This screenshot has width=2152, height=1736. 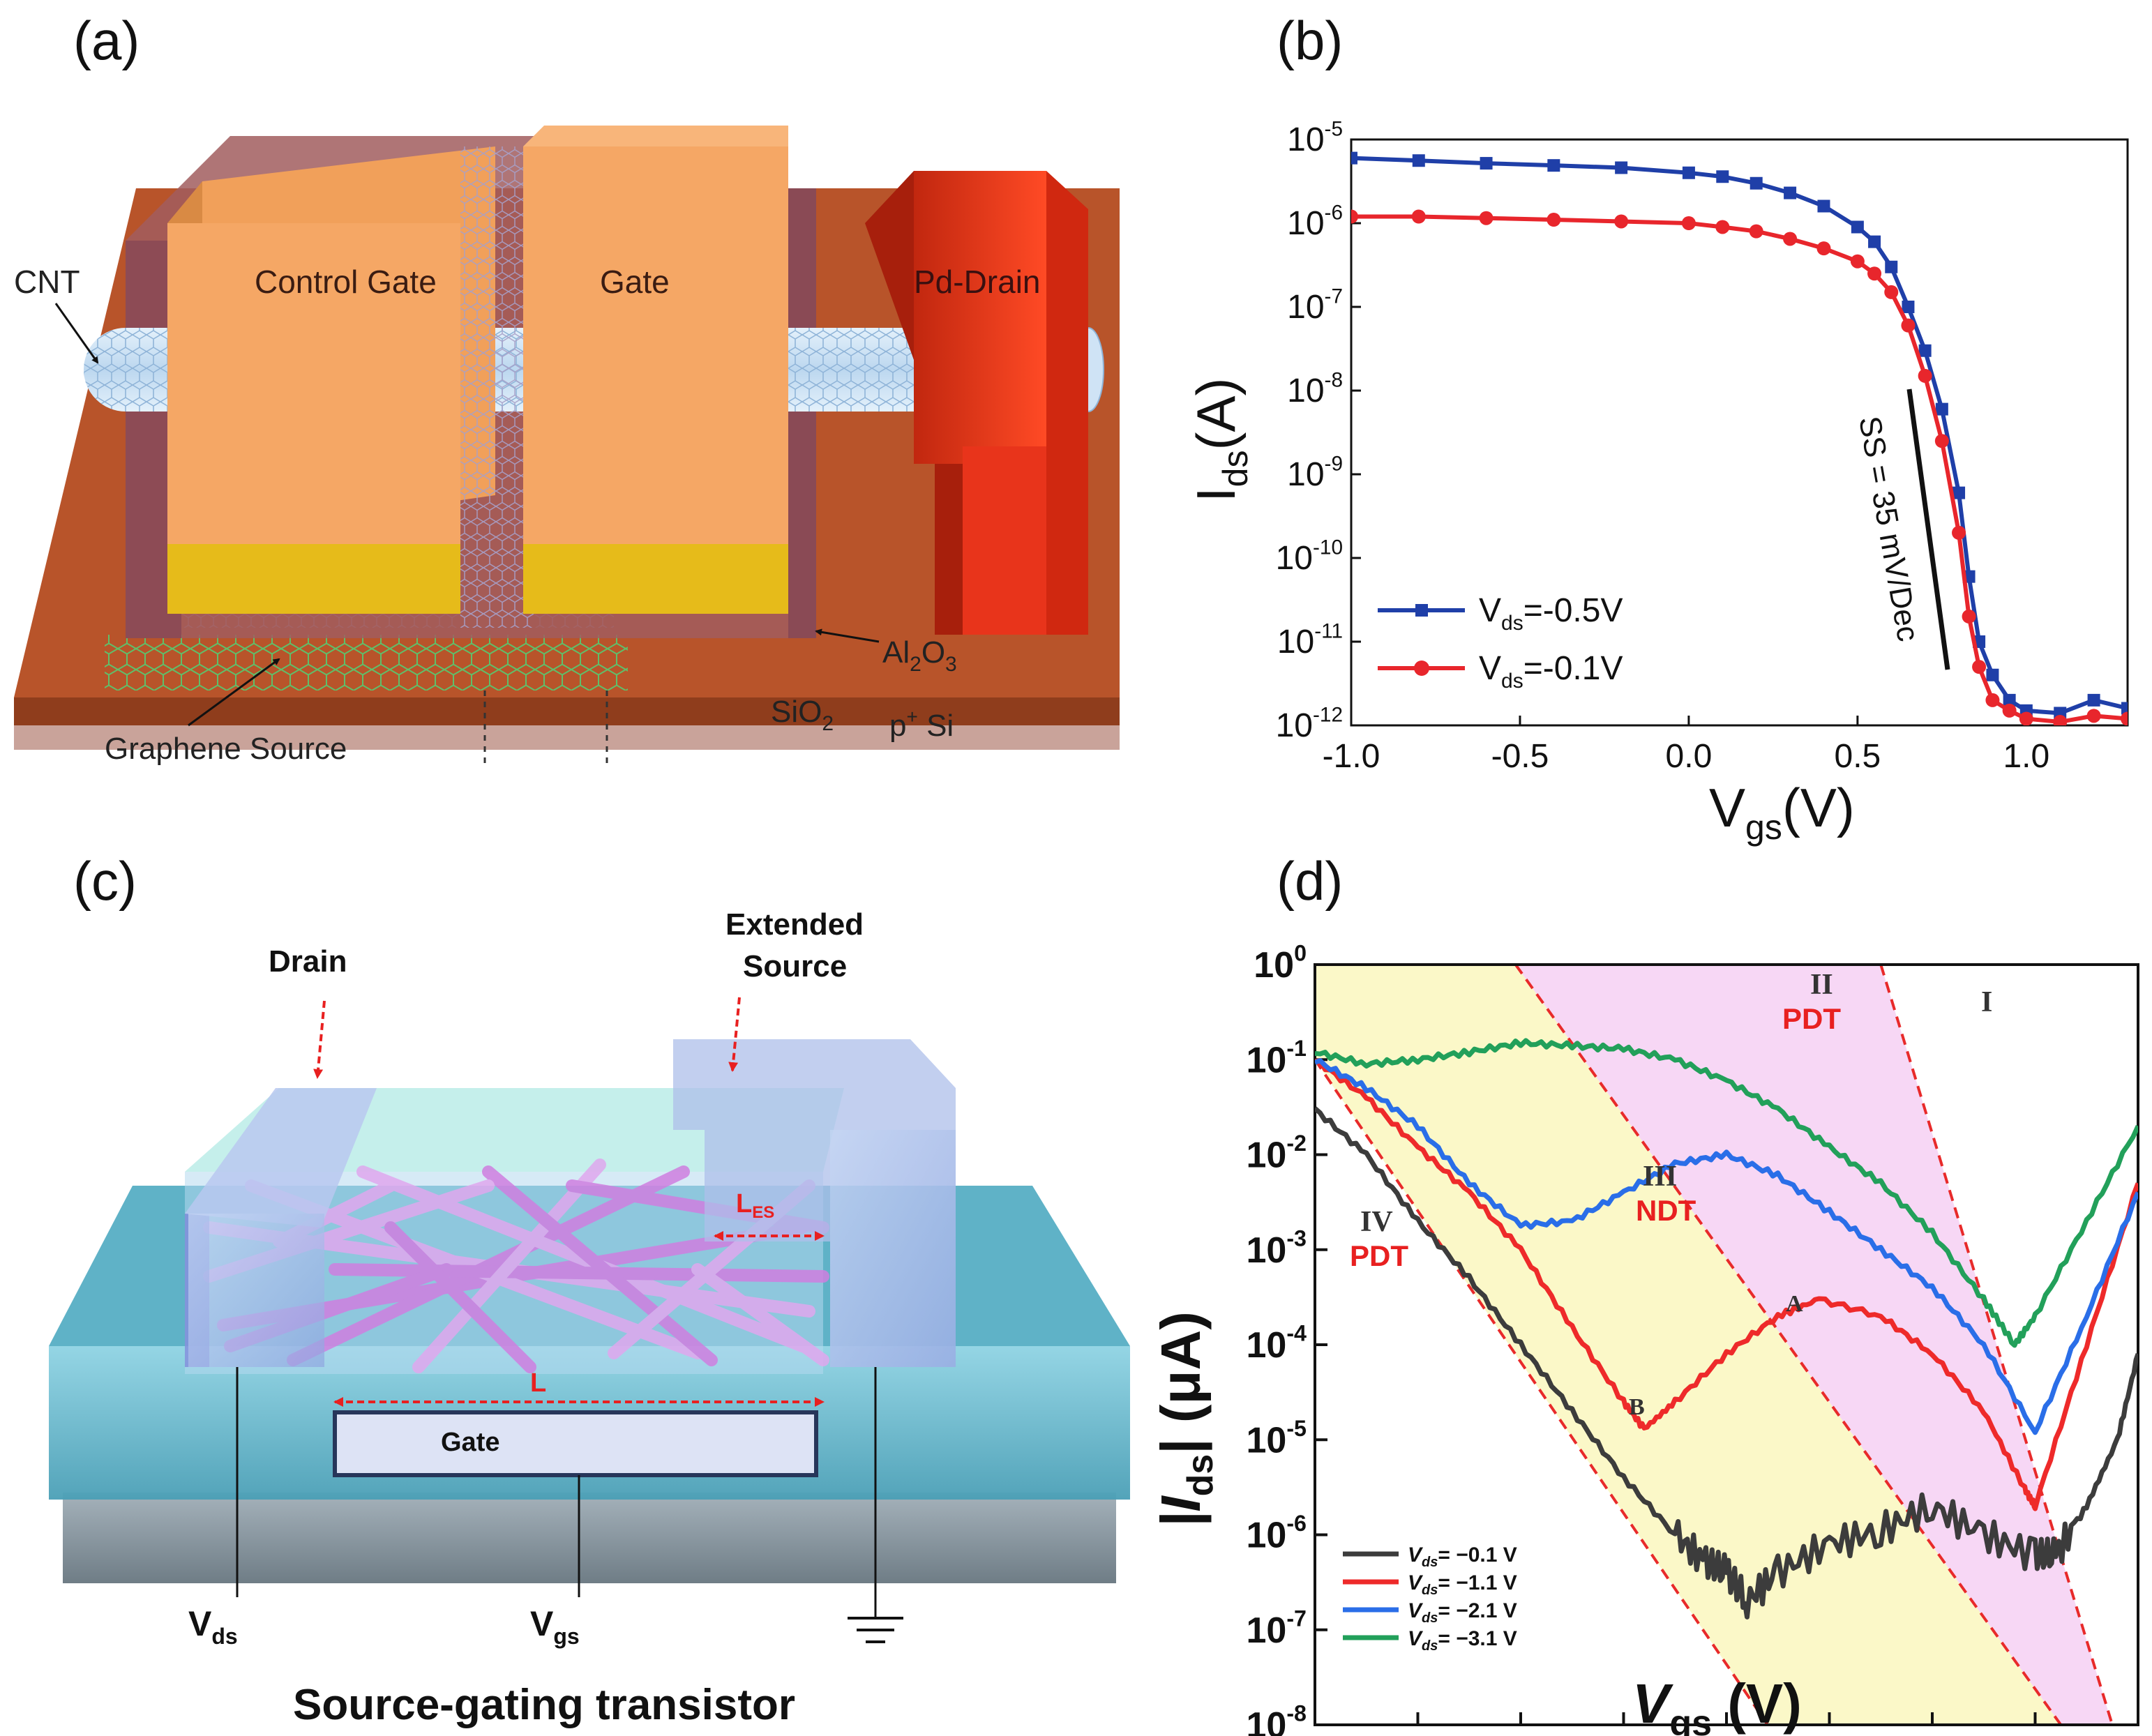 I want to click on substrate-base, so click(x=589, y=1538).